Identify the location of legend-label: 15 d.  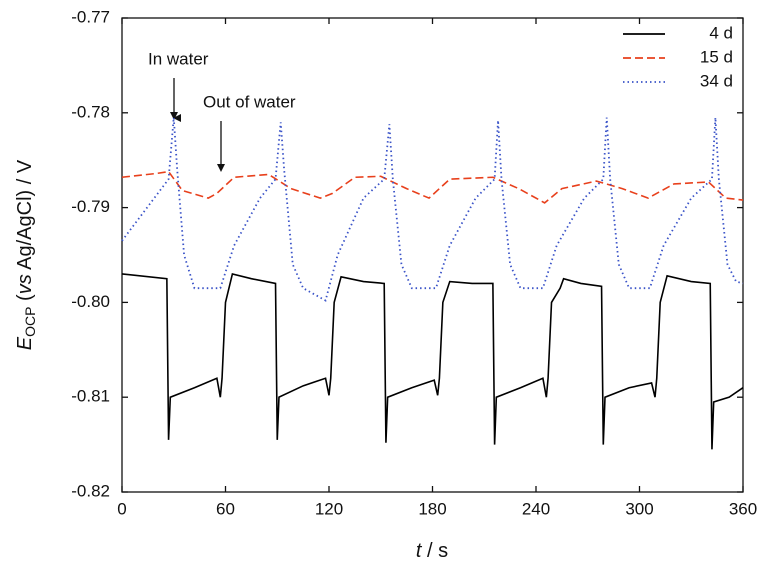
(716, 56).